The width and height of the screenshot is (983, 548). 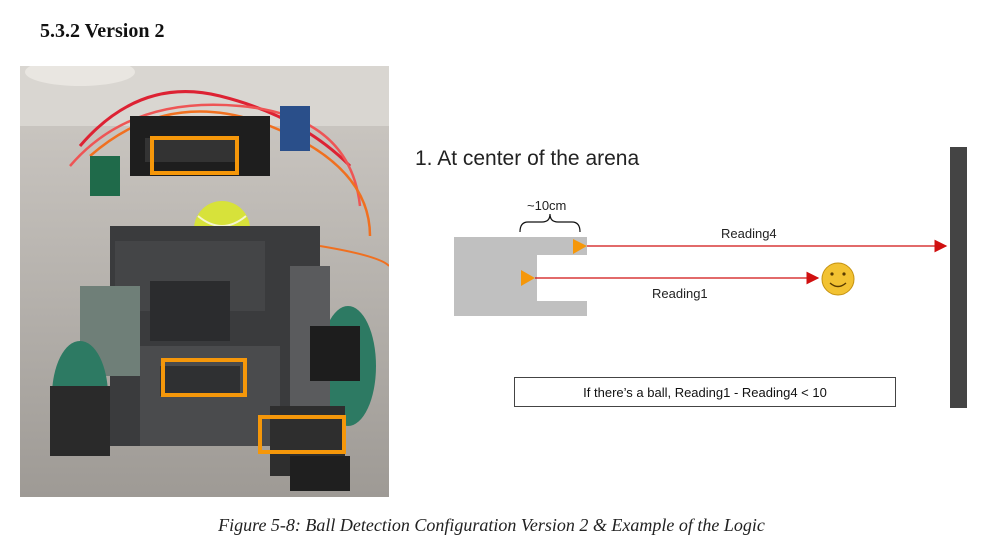 What do you see at coordinates (838, 279) in the screenshot?
I see `ball-smiley-icon` at bounding box center [838, 279].